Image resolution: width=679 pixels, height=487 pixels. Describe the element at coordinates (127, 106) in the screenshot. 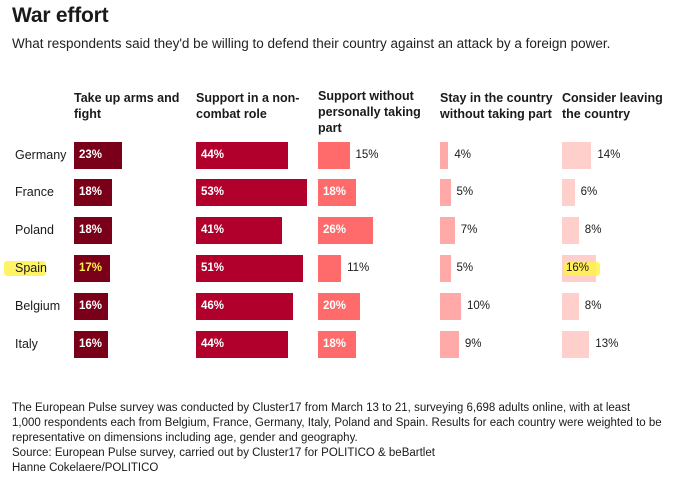

I see `column-header: Take up arms and fight` at that location.